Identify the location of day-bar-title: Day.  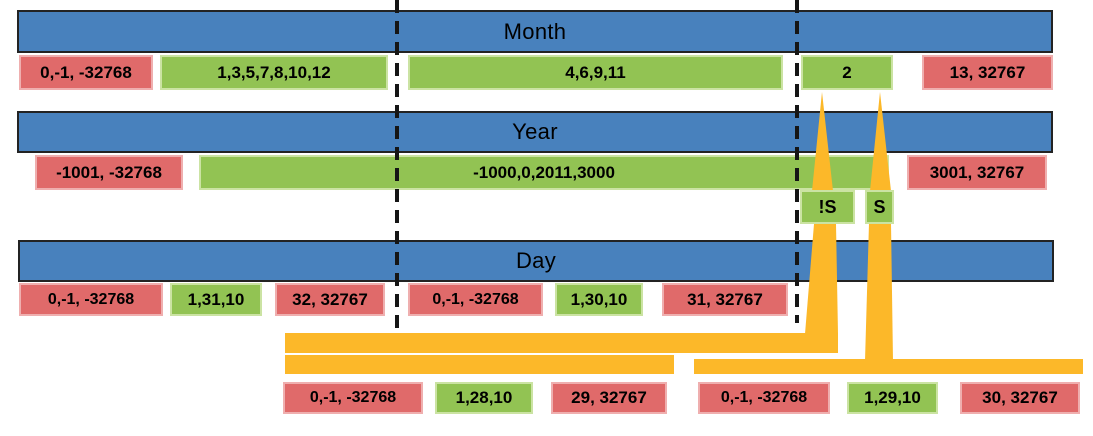
(536, 260).